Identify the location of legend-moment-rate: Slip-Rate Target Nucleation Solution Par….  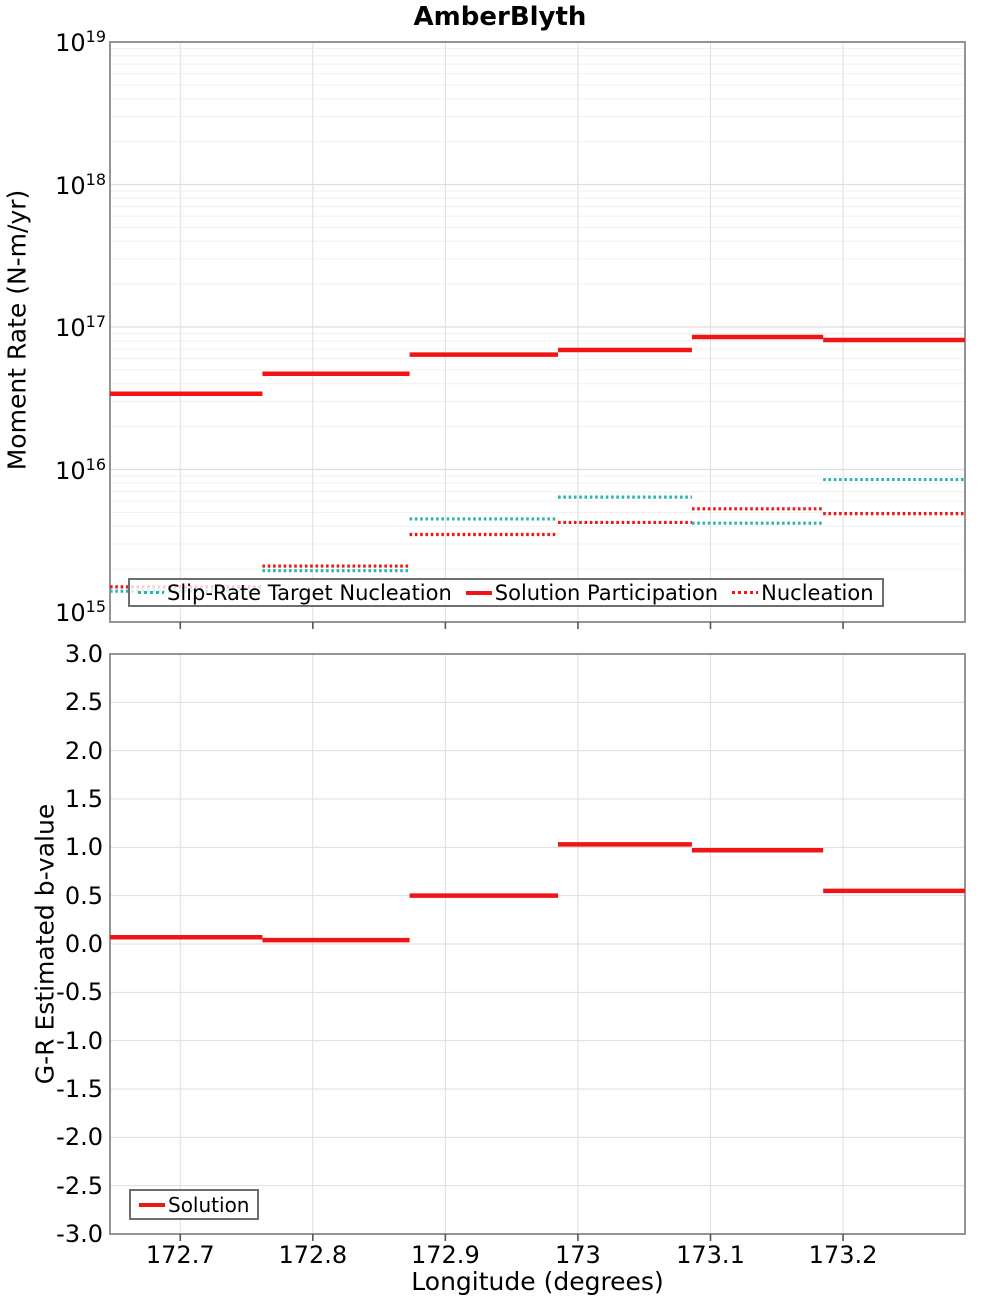
(506, 592).